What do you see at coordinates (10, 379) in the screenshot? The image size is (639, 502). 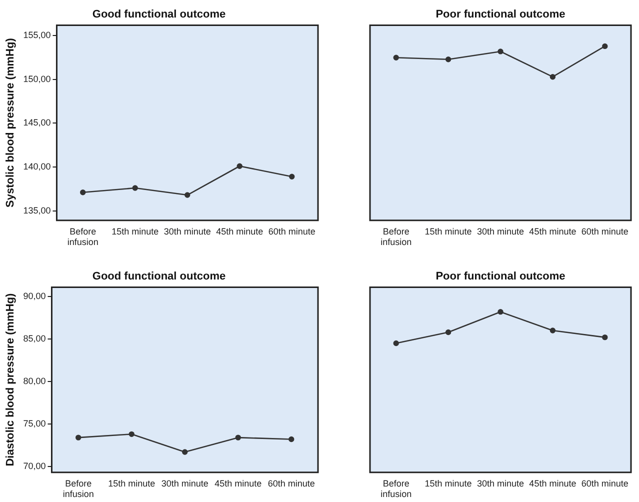 I see `y-axis-title: Diastolic blood pressure (mmHg)` at bounding box center [10, 379].